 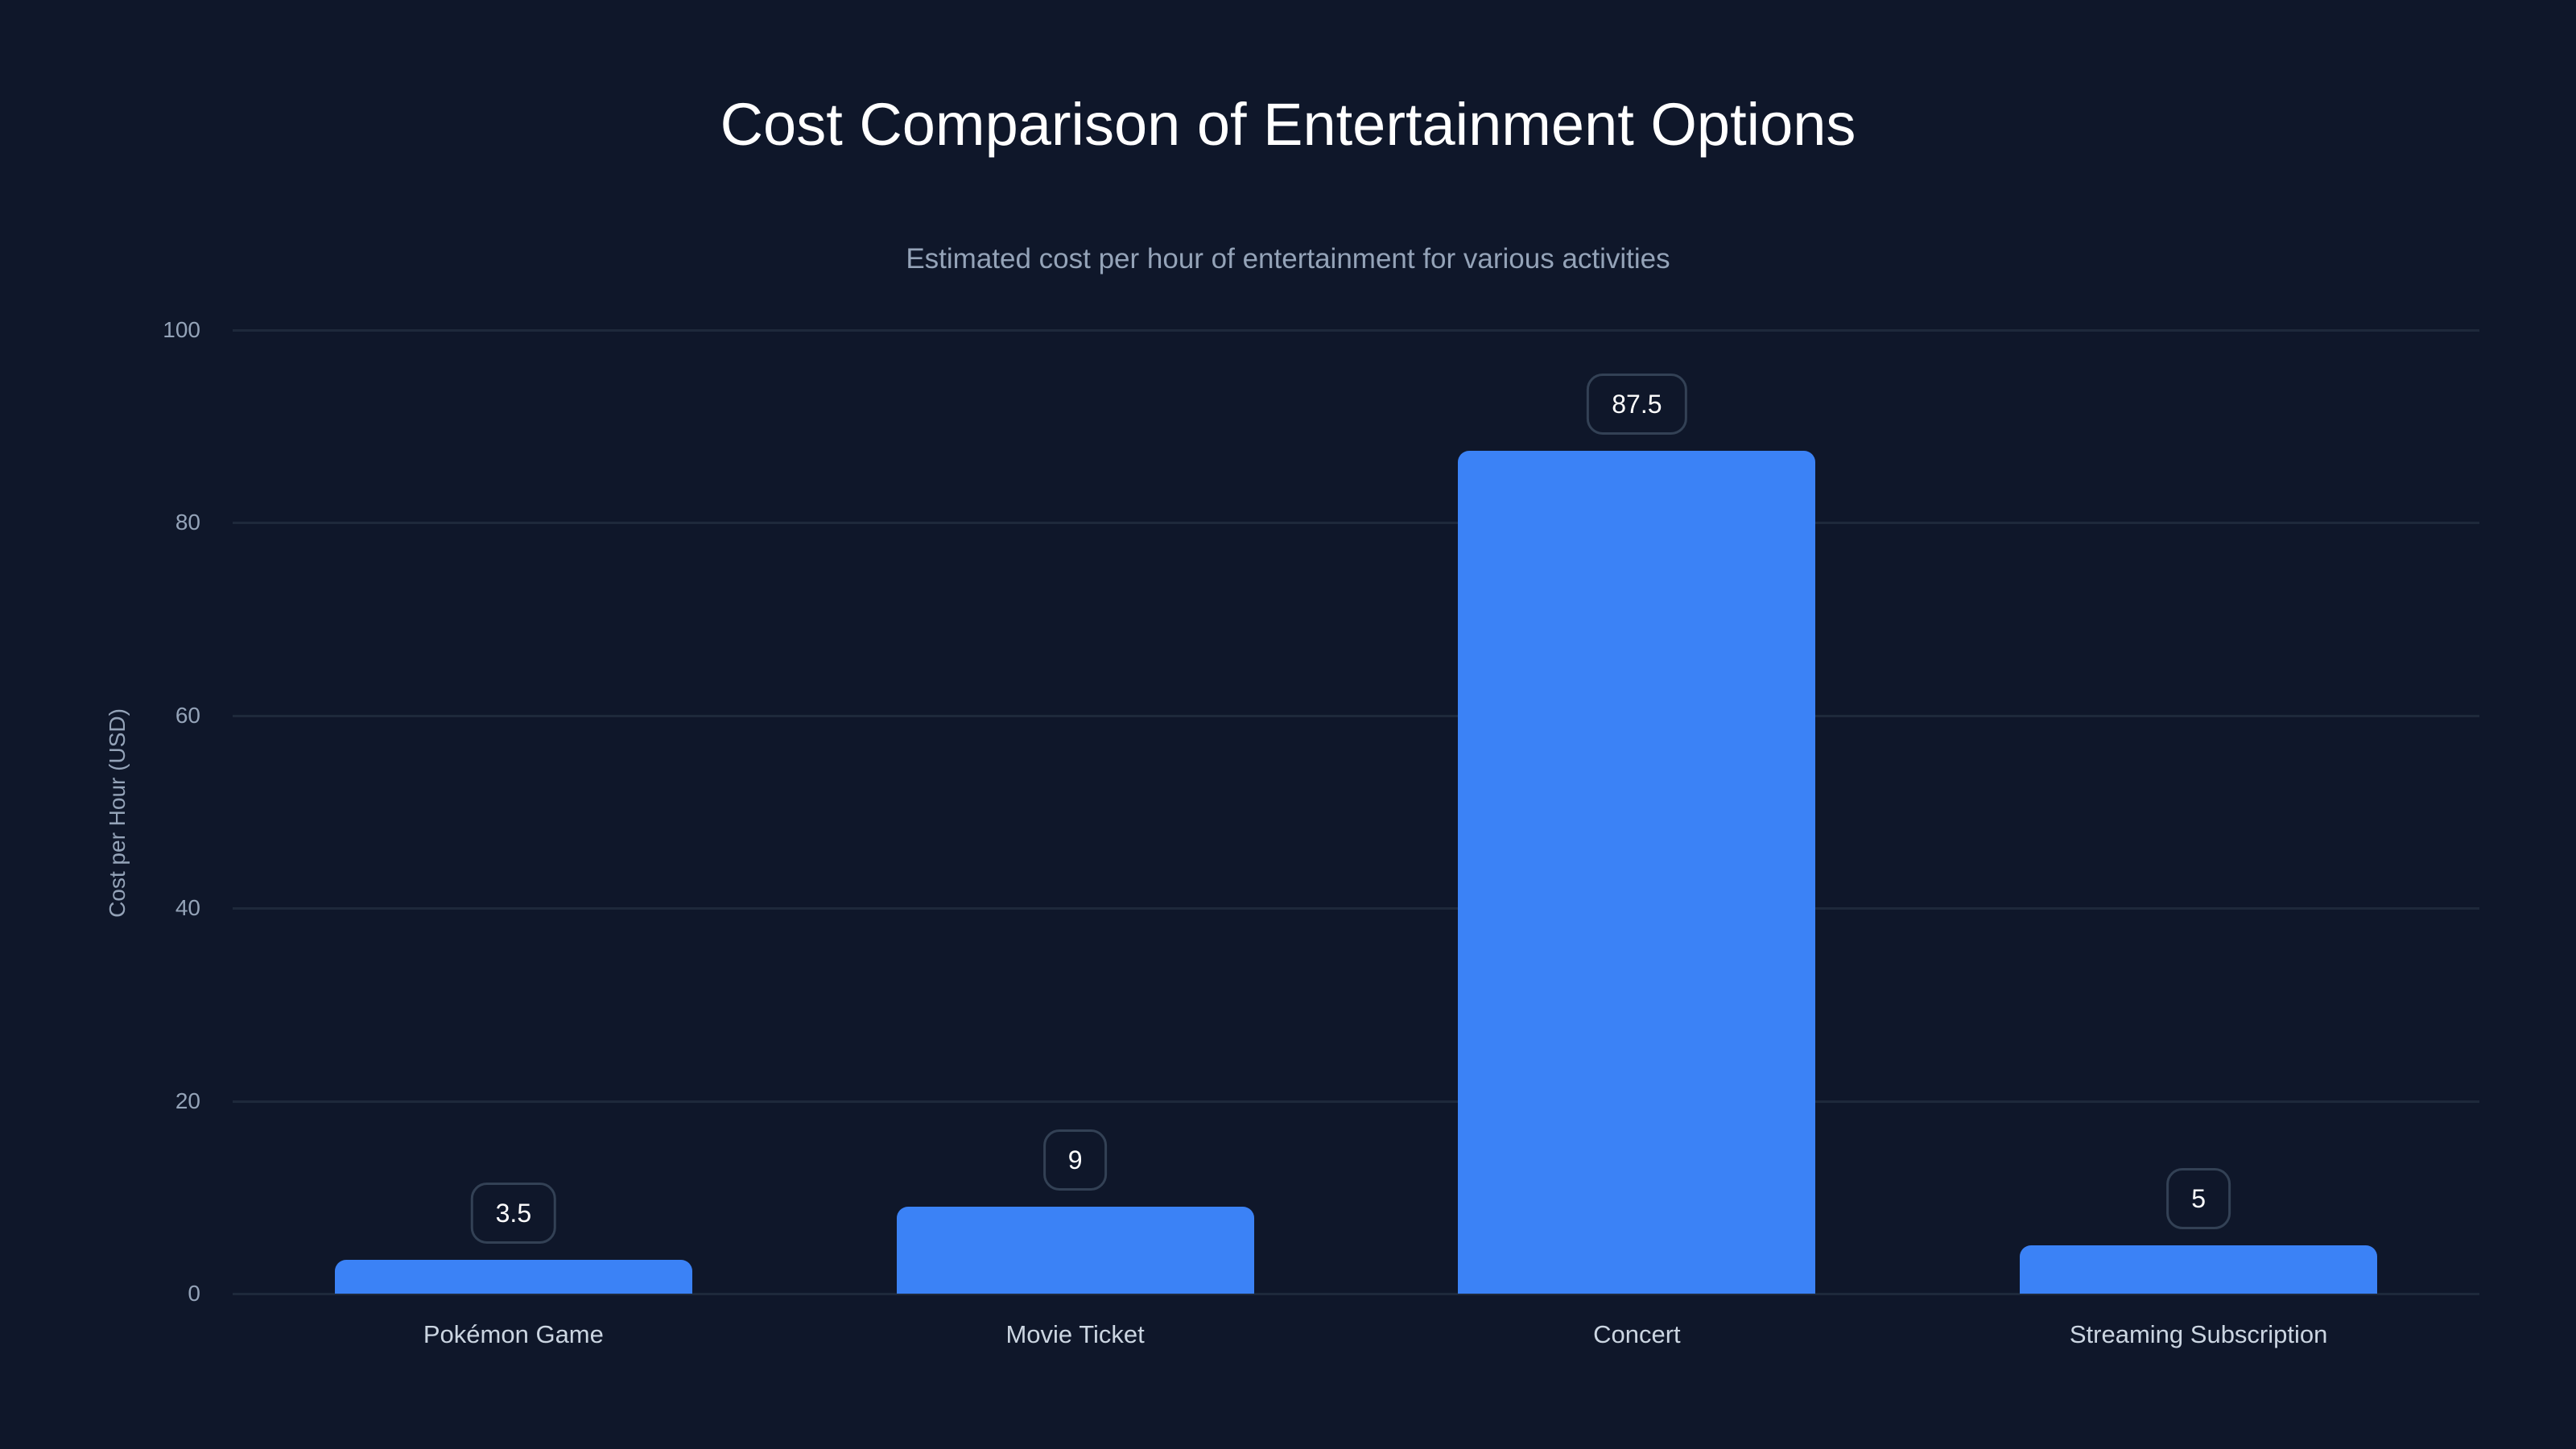 What do you see at coordinates (513, 1334) in the screenshot?
I see `x-category-label: Pokémon Game` at bounding box center [513, 1334].